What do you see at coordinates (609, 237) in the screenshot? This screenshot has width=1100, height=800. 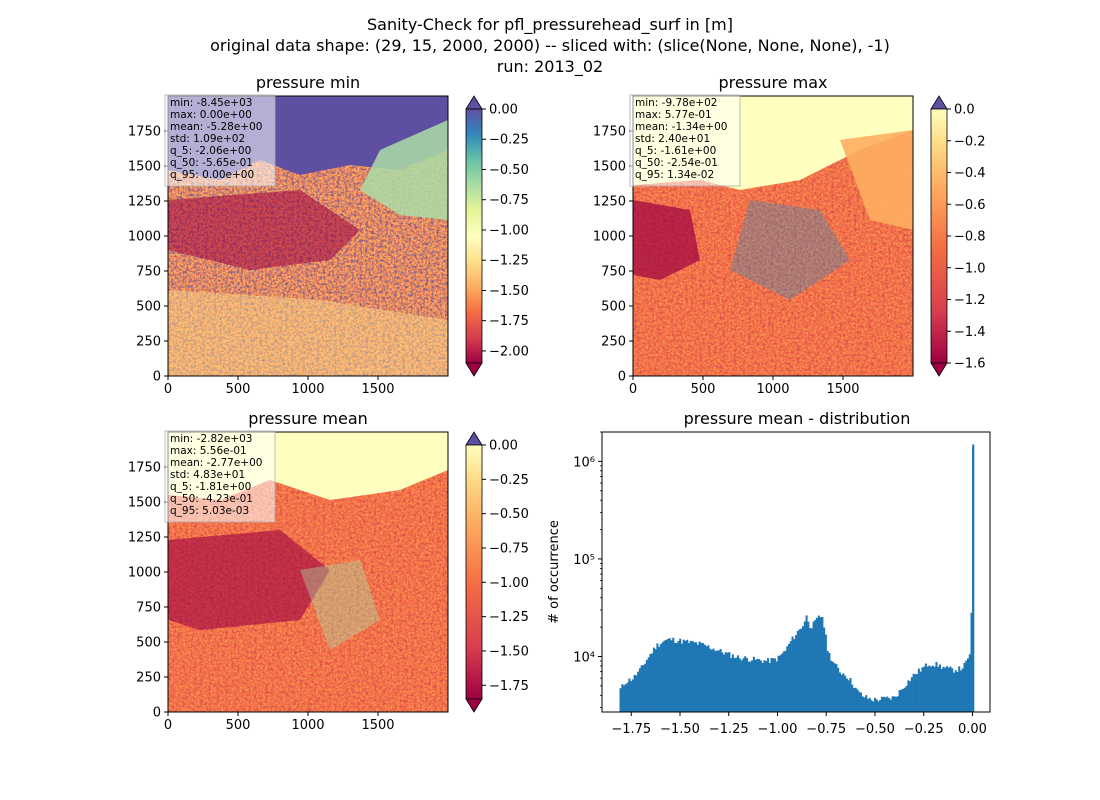 I see `y-tick-label: 1000` at bounding box center [609, 237].